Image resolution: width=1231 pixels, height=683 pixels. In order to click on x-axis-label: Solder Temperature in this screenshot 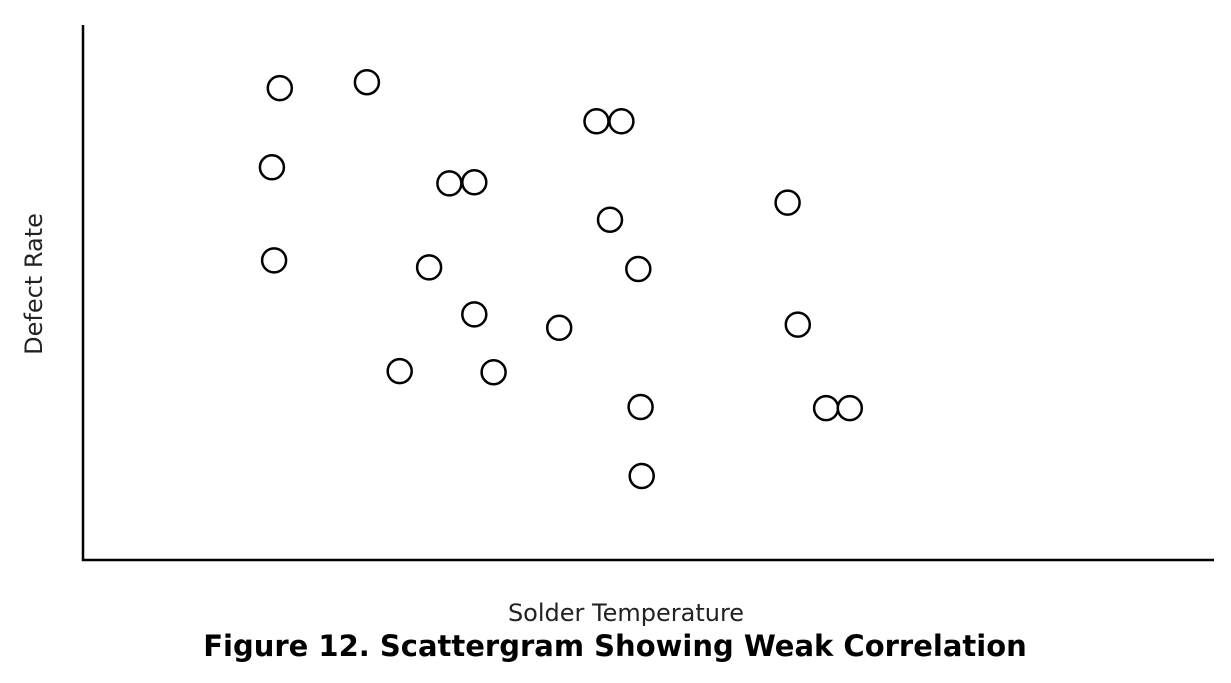, I will do `click(626, 613)`.